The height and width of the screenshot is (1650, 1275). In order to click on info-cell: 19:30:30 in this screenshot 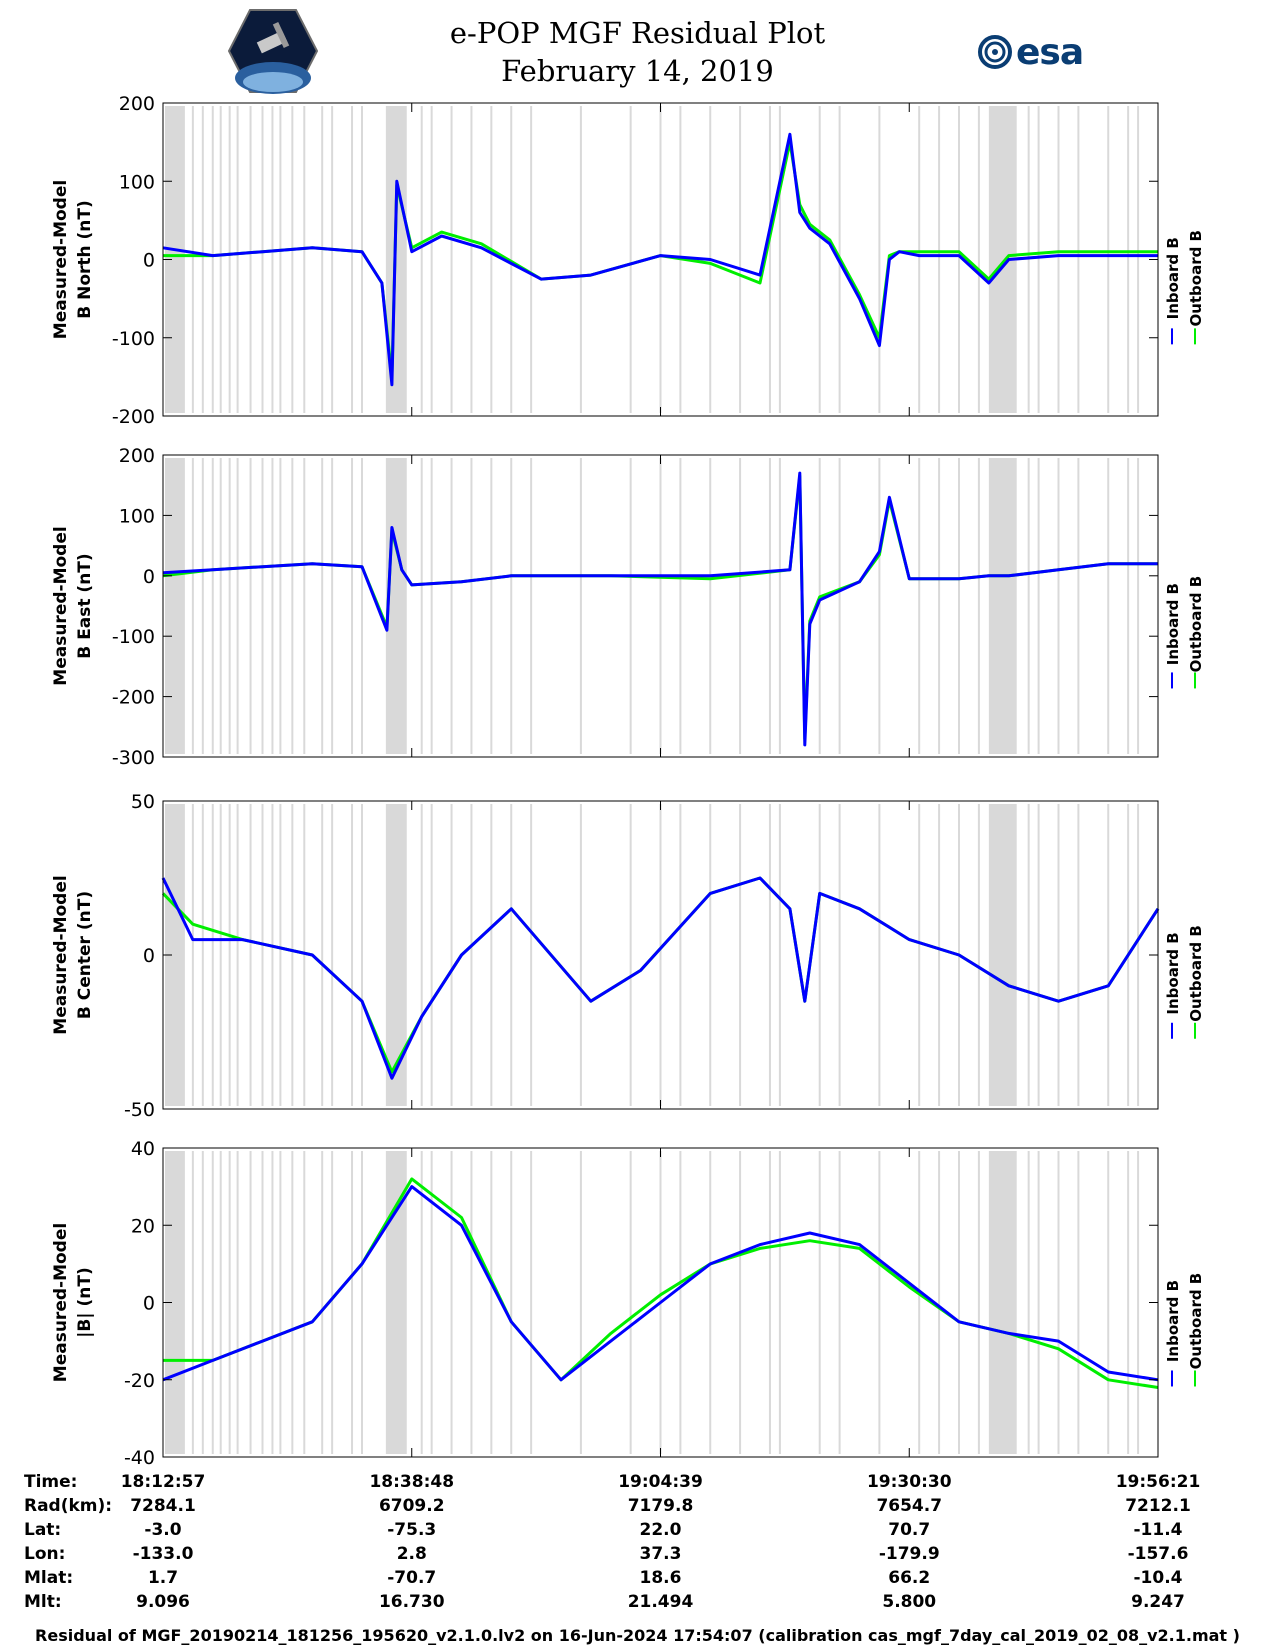, I will do `click(909, 1482)`.